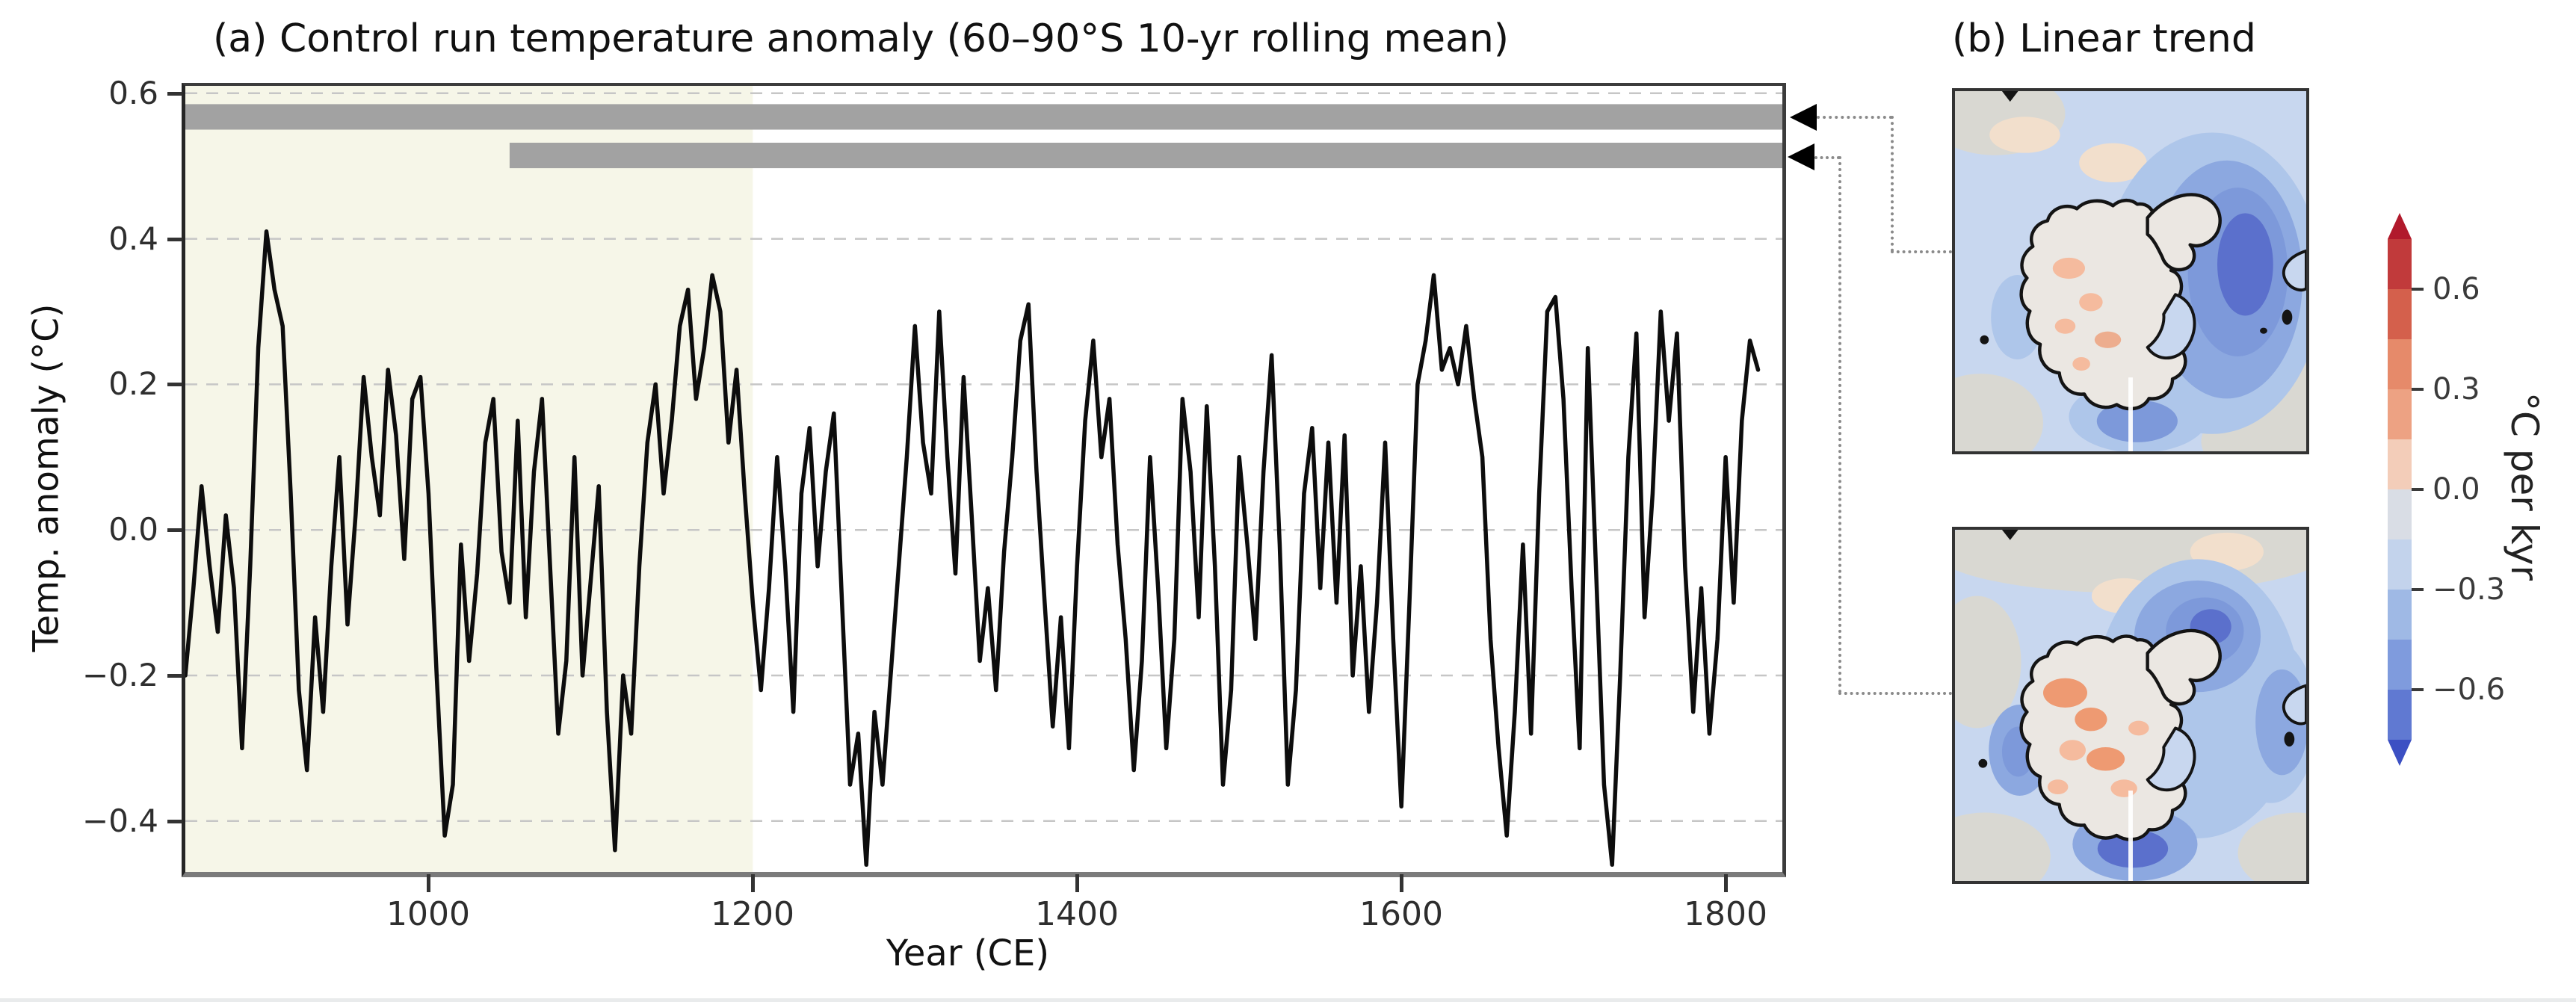 This screenshot has width=2576, height=1002. Describe the element at coordinates (1401, 914) in the screenshot. I see `tick-label: 1600` at that location.